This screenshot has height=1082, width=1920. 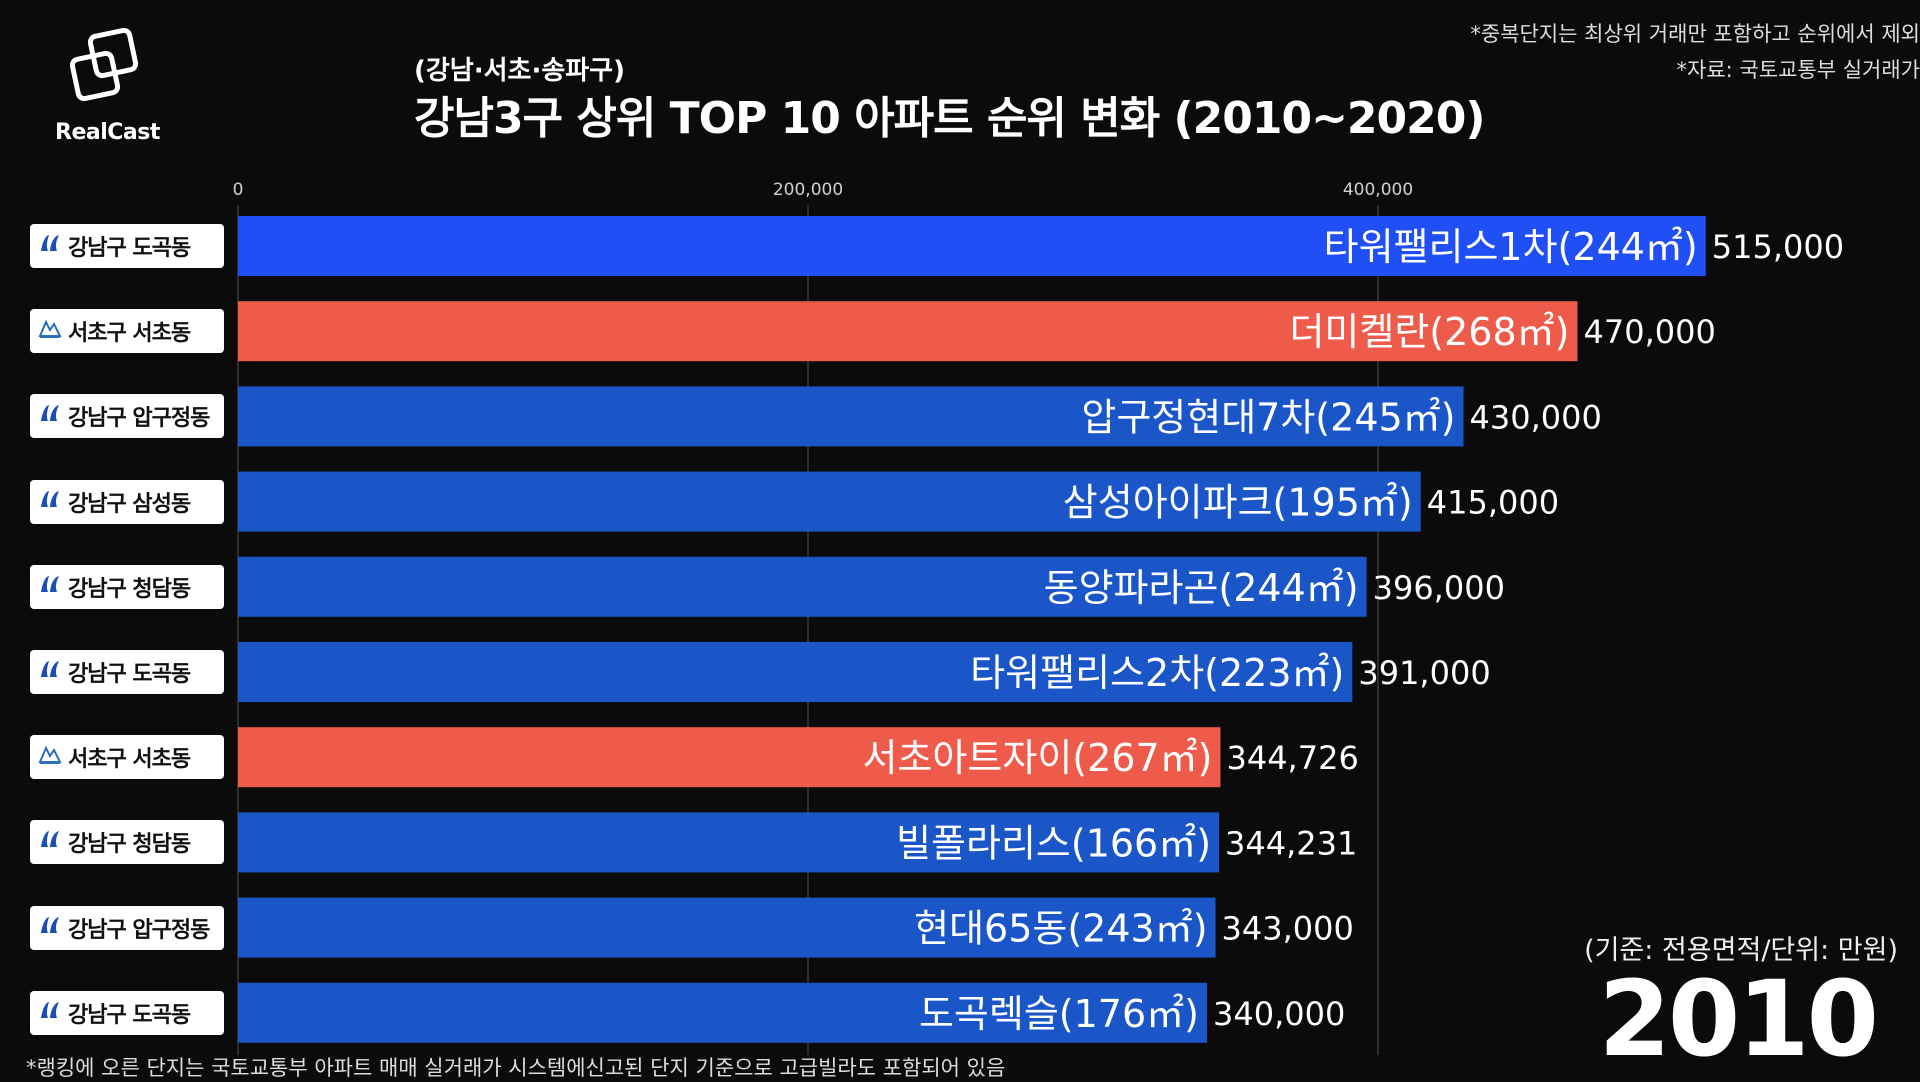 I want to click on bar-apartment-label: 더미켈란(268㎡), so click(x=1429, y=332).